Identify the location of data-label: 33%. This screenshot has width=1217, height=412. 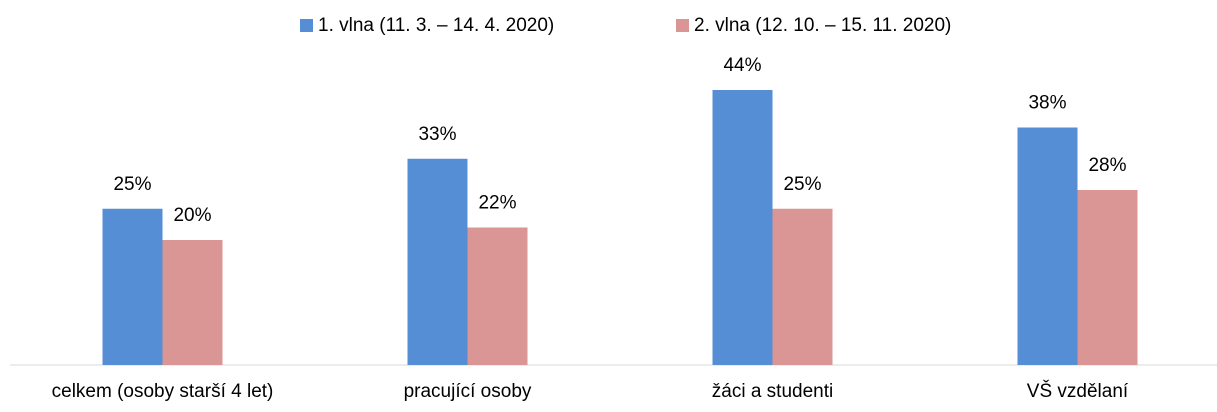
(437, 134).